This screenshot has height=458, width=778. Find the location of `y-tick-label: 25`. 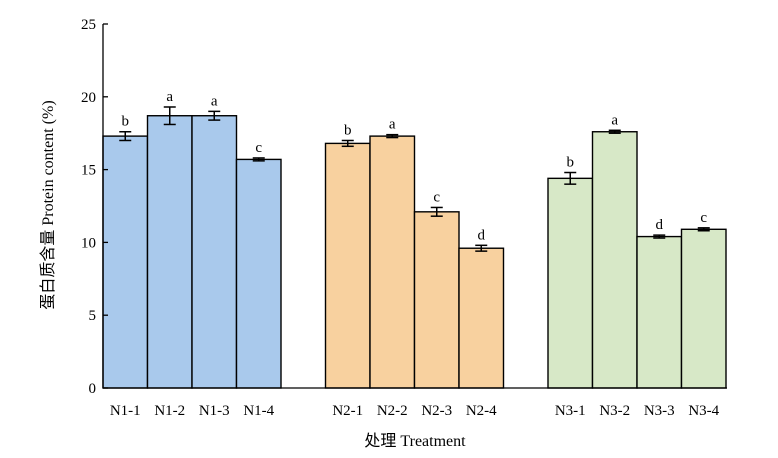

y-tick-label: 25 is located at coordinates (88, 25).